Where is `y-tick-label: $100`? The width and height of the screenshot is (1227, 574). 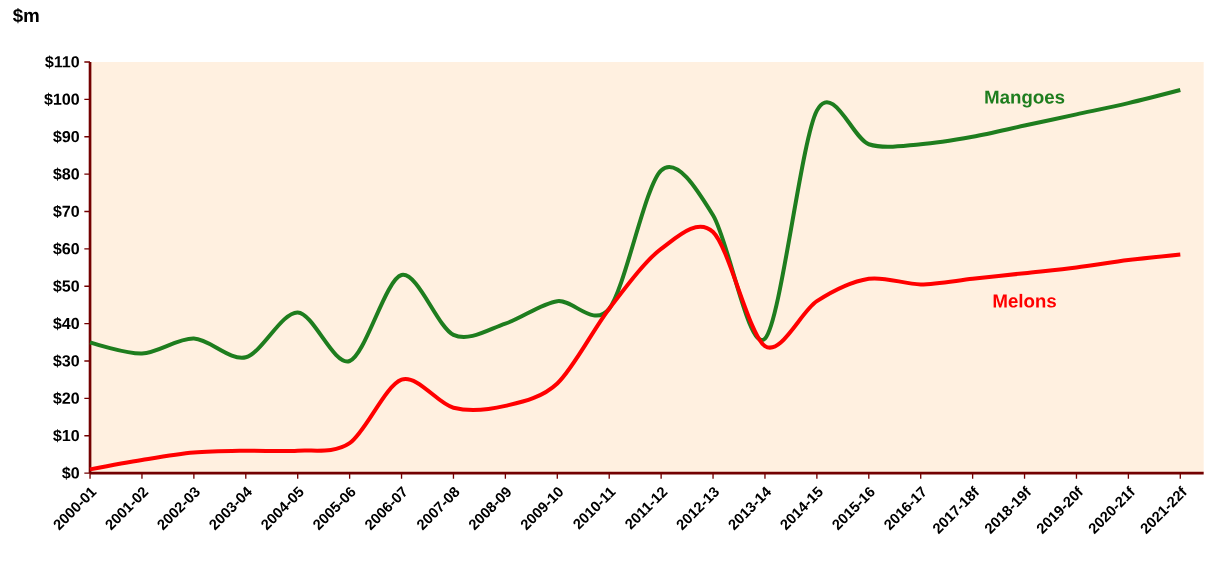
y-tick-label: $100 is located at coordinates (61, 99).